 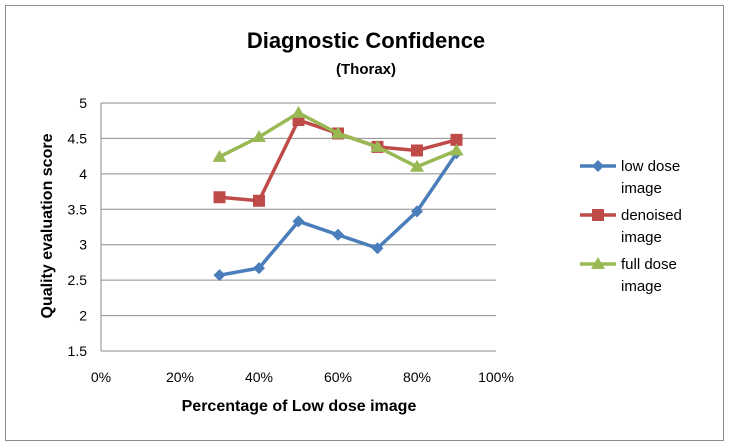 I want to click on chart-title: Diagnostic Confidence, so click(x=366, y=40).